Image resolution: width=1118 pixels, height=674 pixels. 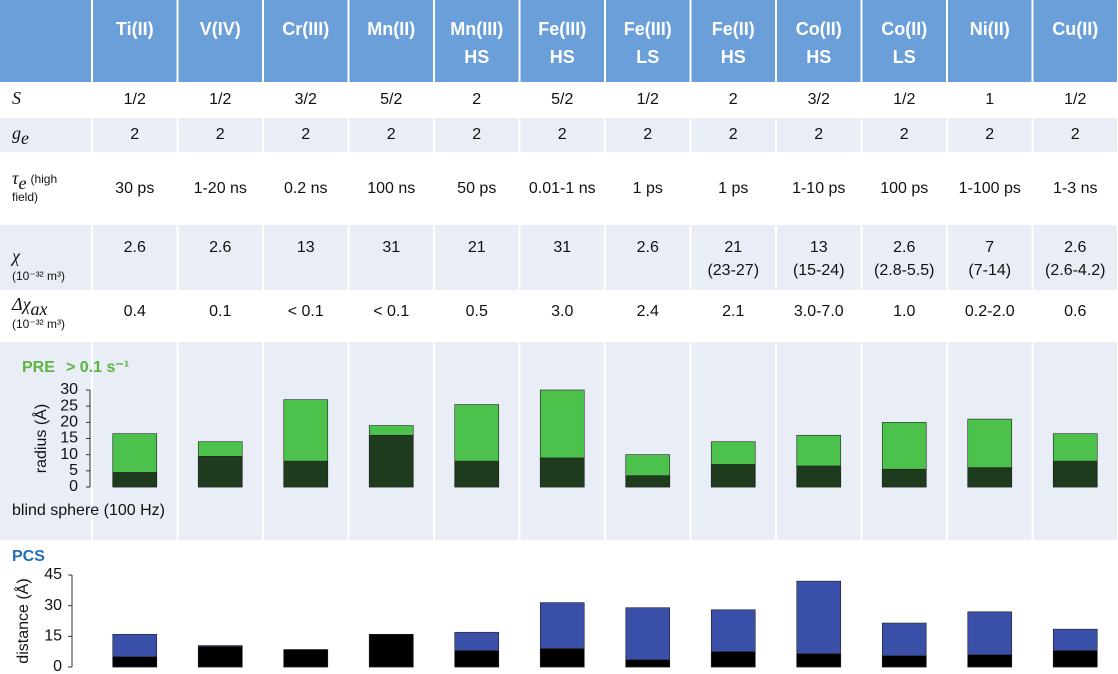 I want to click on cell-value: 31, so click(x=391, y=247).